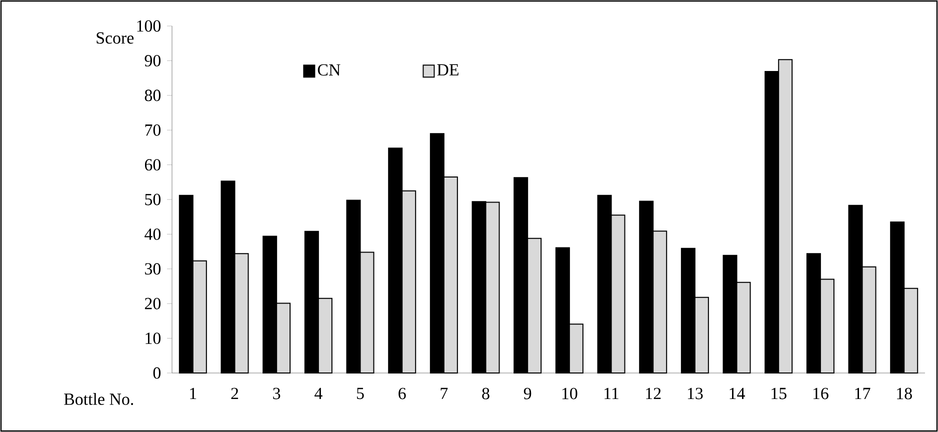  What do you see at coordinates (99, 399) in the screenshot?
I see `x-axis-title: Bottle No.` at bounding box center [99, 399].